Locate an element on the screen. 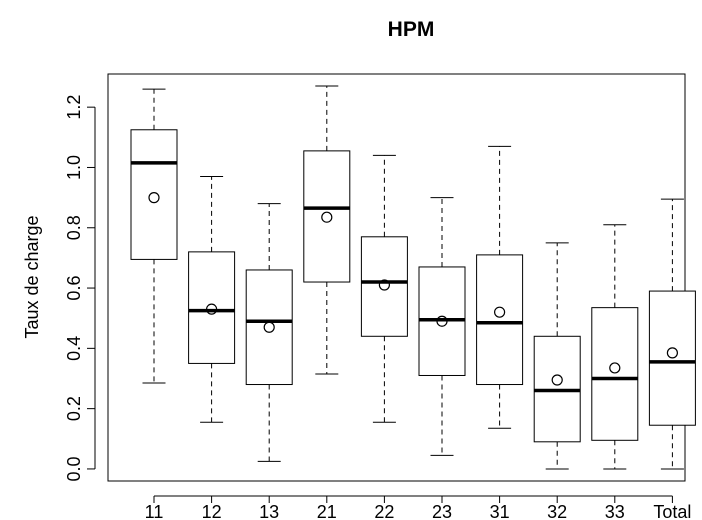  x-tick-label: 22 is located at coordinates (384, 511).